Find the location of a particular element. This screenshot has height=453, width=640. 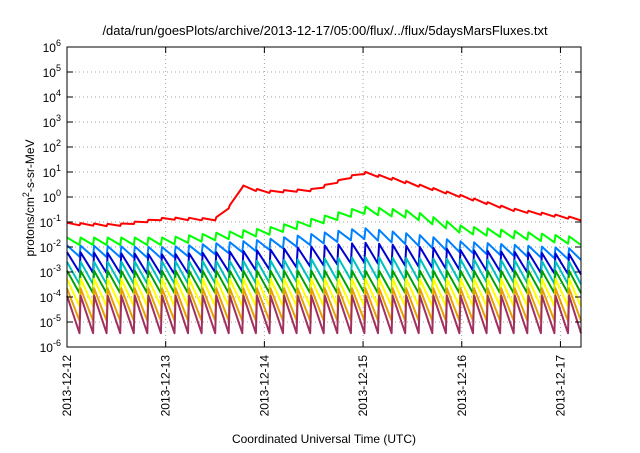

y-tick-label: 10⁻² is located at coordinates (50, 246).